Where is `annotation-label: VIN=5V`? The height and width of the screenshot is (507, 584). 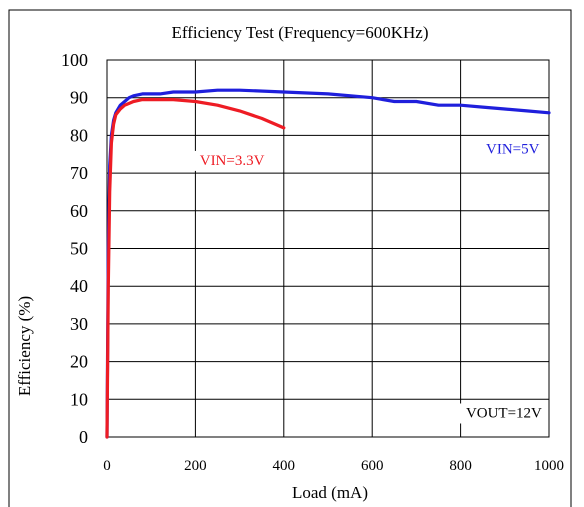
annotation-label: VIN=5V is located at coordinates (513, 150).